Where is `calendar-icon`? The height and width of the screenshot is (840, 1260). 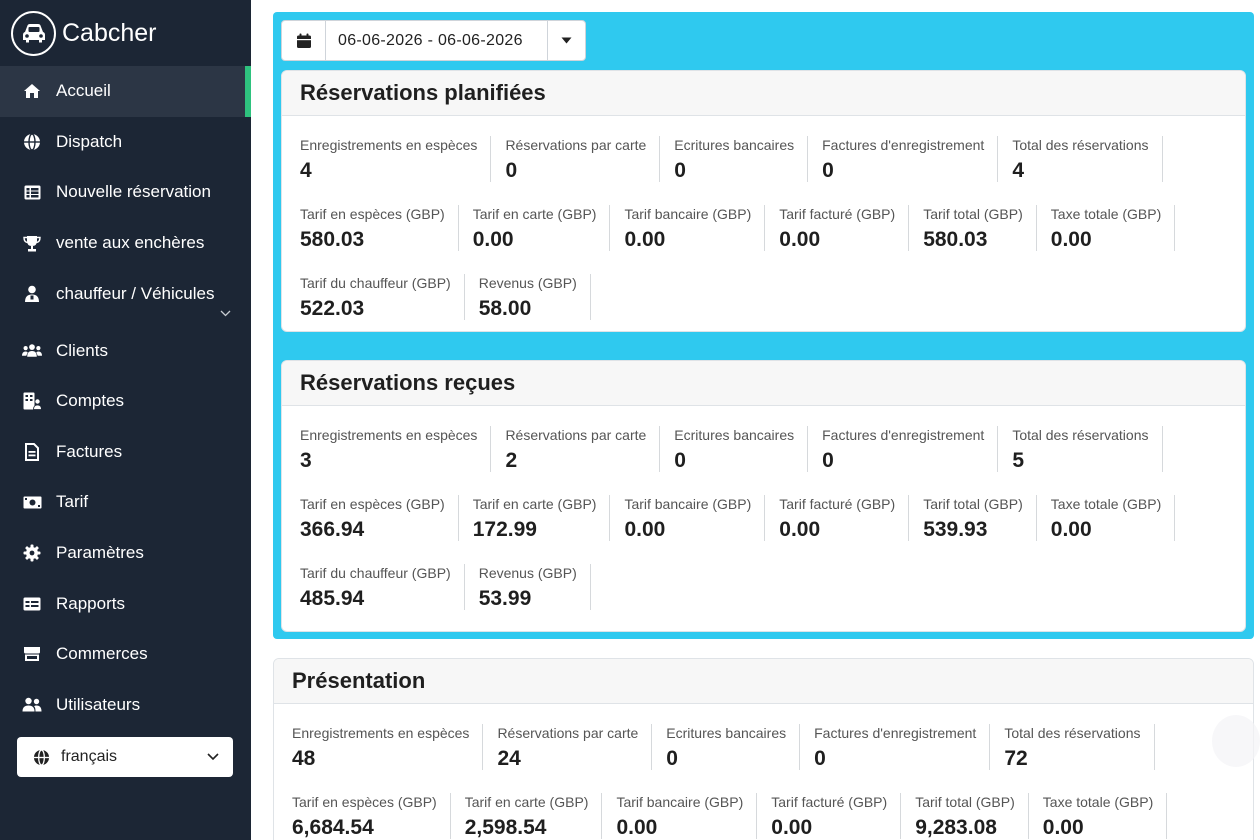 calendar-icon is located at coordinates (304, 40).